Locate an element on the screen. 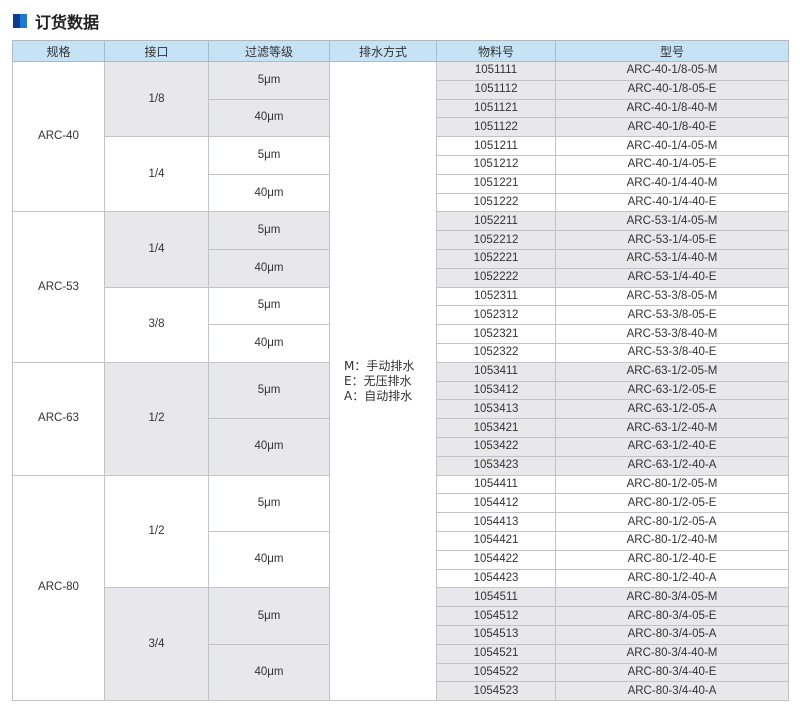 This screenshot has width=800, height=710. part-number-cell: 1054512 is located at coordinates (496, 616).